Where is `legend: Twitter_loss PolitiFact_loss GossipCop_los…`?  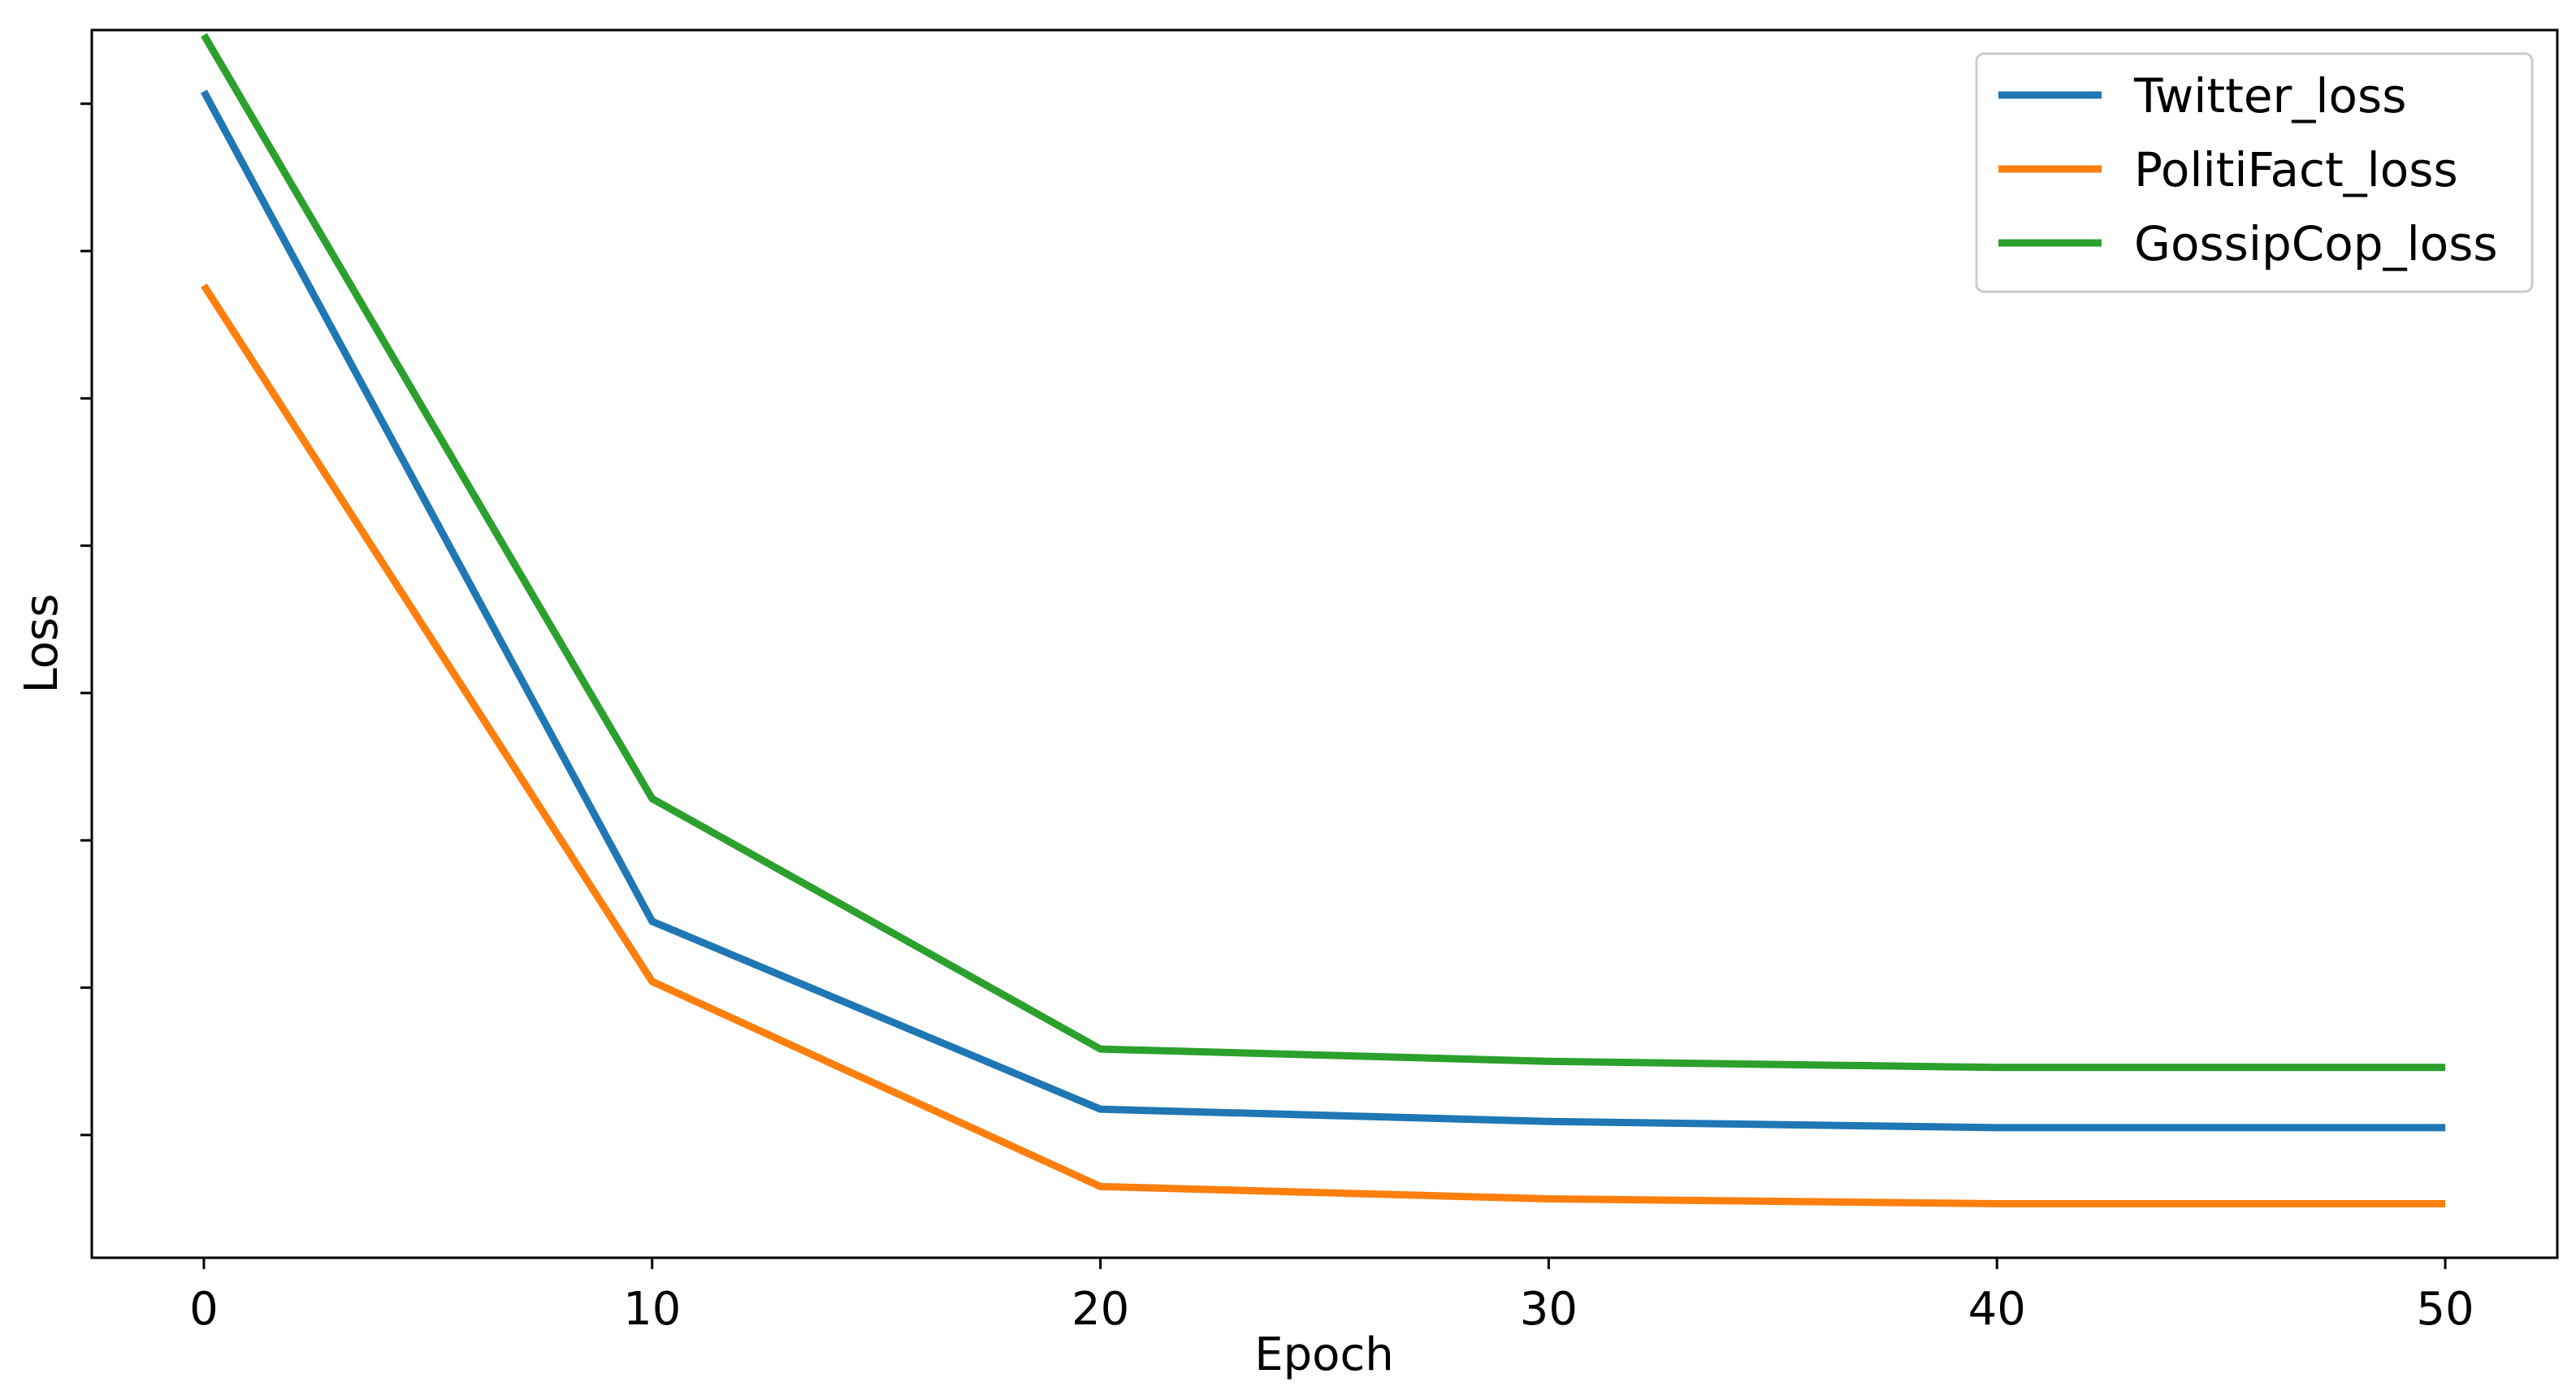 legend: Twitter_loss PolitiFact_loss GossipCop_los… is located at coordinates (2254, 172).